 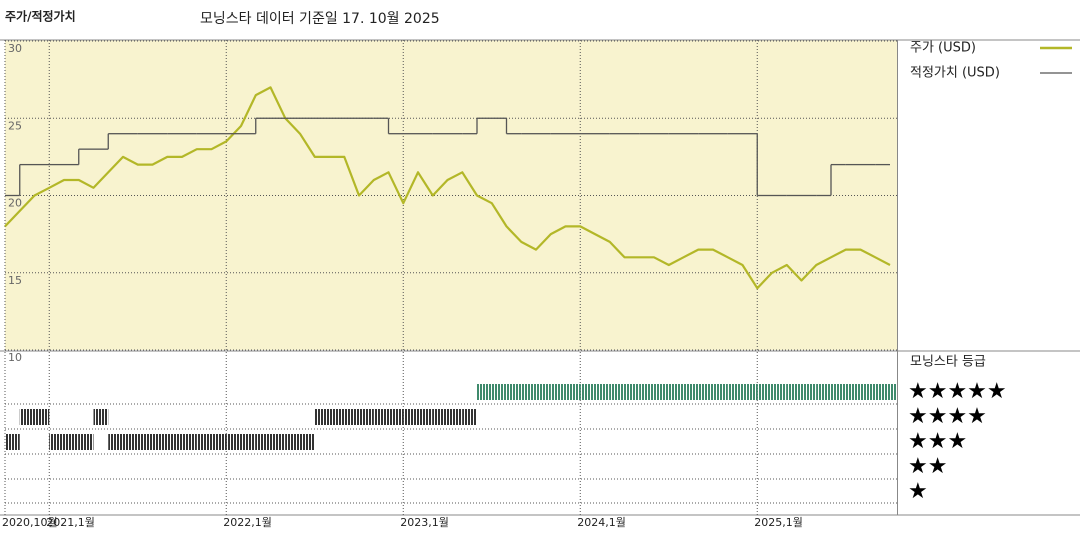 What do you see at coordinates (601, 522) in the screenshot?
I see `x-tick-label: 2024,1월` at bounding box center [601, 522].